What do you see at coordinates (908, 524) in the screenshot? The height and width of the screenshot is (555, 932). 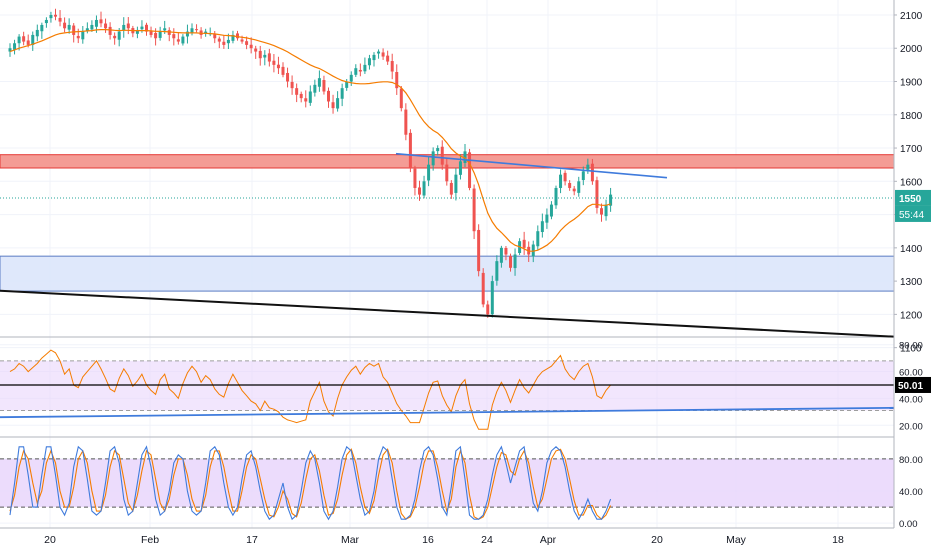 I see `stoch-axis-label: 0.00` at bounding box center [908, 524].